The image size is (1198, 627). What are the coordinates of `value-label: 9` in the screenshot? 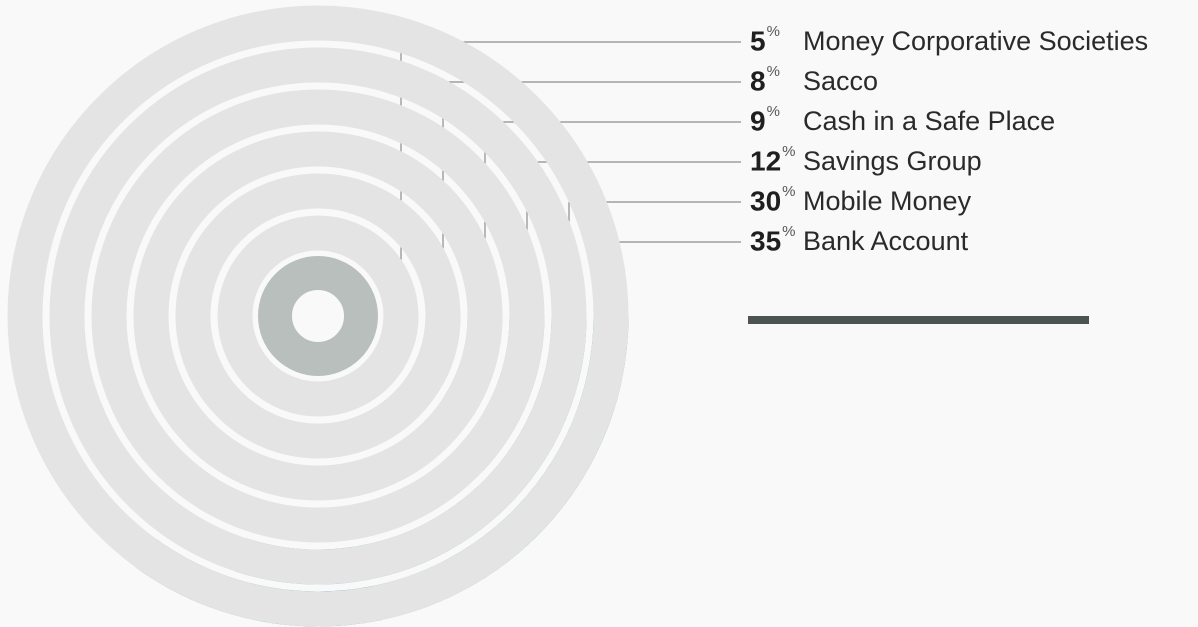 It's located at (758, 120).